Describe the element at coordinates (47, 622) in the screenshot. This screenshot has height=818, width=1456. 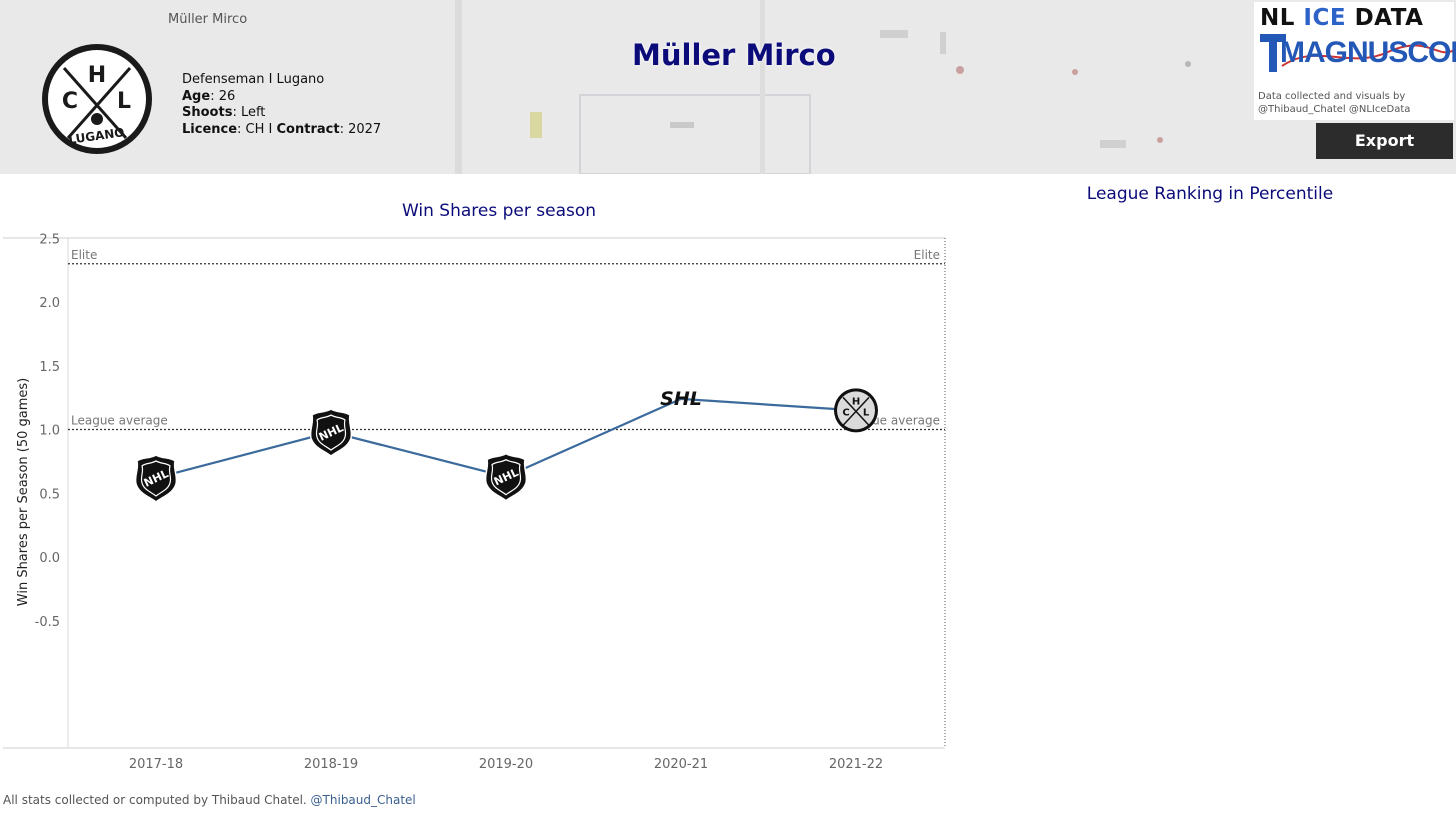
I see `y-tick-label: -0.5` at that location.